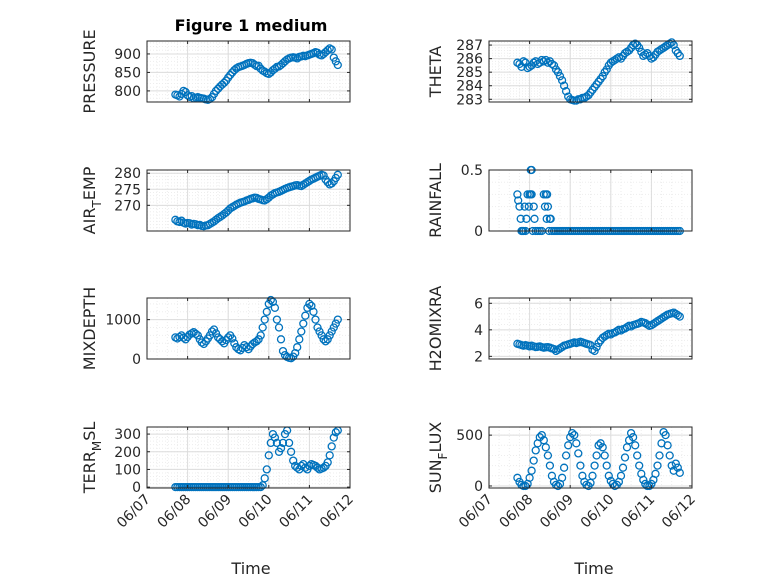  What do you see at coordinates (127, 92) in the screenshot?
I see `y-tick-label: 800` at bounding box center [127, 92].